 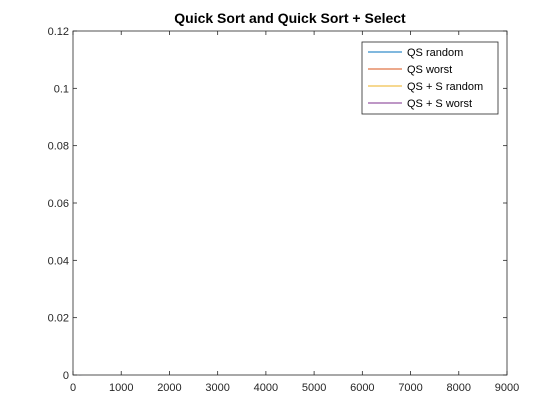 I want to click on y-tick-label: 0.12, so click(x=58, y=32).